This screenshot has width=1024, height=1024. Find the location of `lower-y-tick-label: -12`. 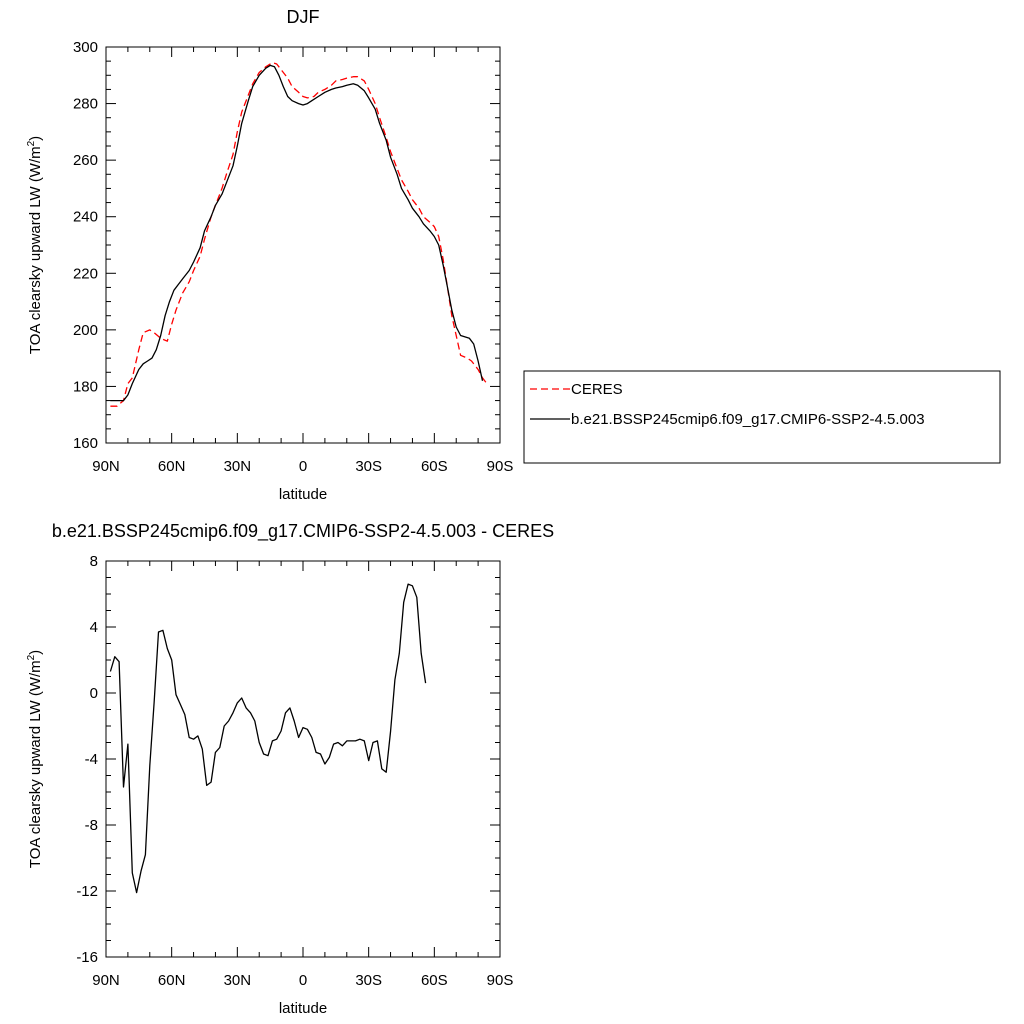

lower-y-tick-label: -12 is located at coordinates (87, 891).